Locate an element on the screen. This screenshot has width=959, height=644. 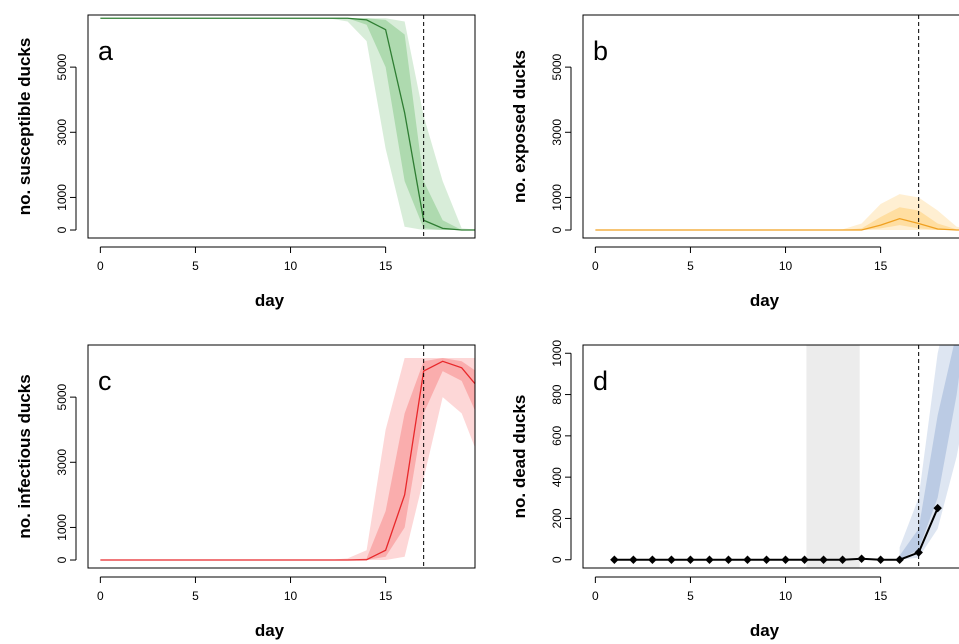
y-tick-label: 200 is located at coordinates (557, 518).